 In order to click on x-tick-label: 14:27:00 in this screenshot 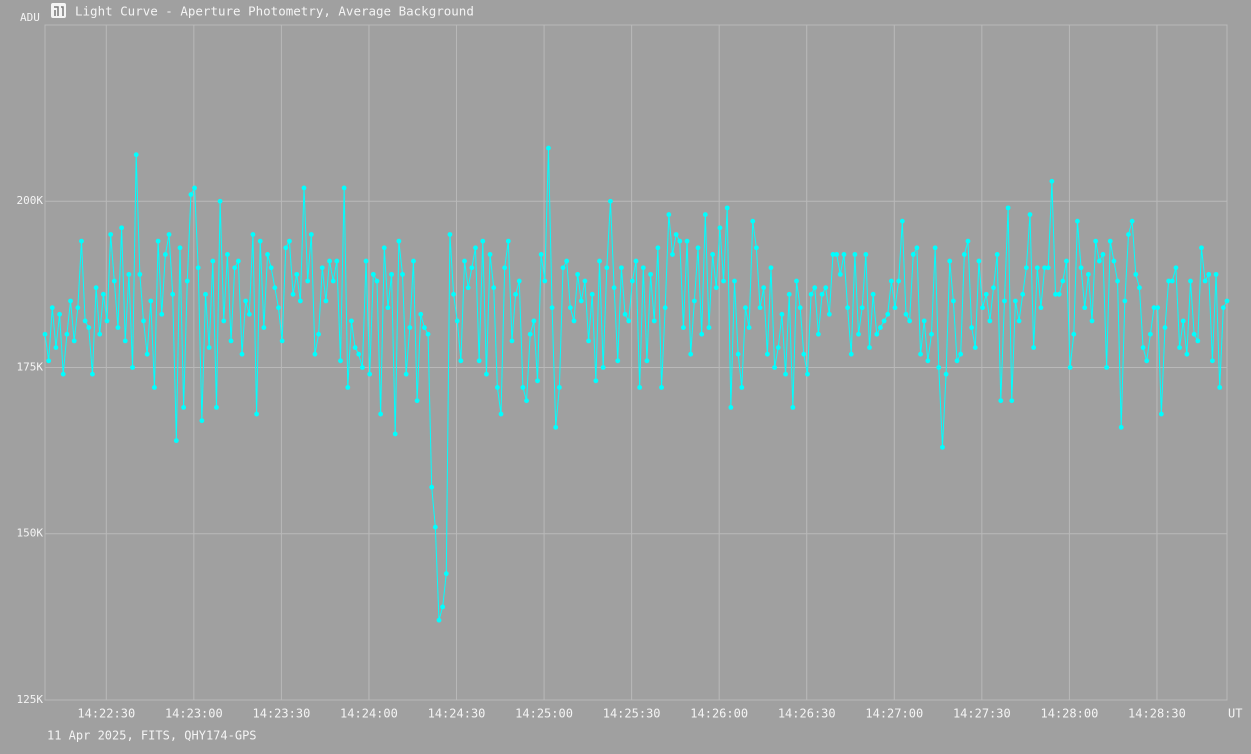, I will do `click(894, 714)`.